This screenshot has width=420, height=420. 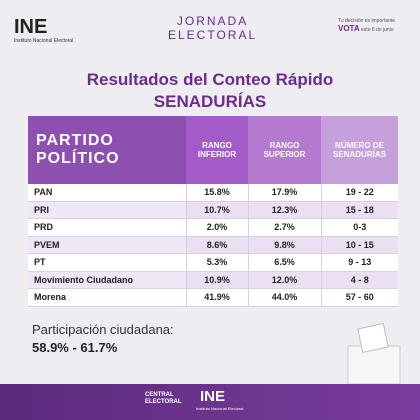 I want to click on table-cell: 57 - 60, so click(x=359, y=297).